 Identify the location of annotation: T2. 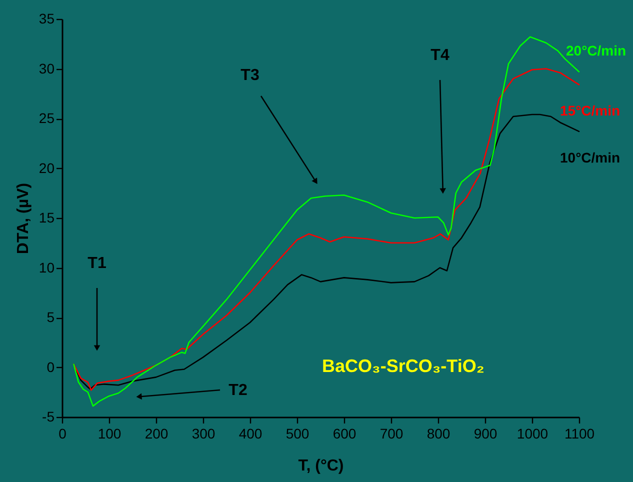
(238, 390).